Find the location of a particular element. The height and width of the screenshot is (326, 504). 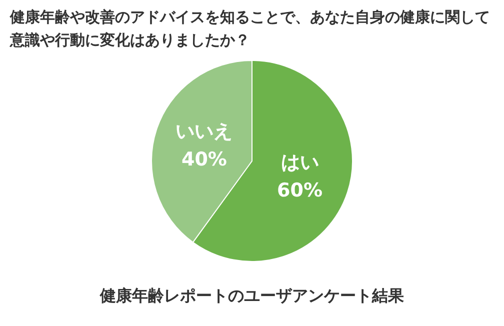

data-label: 60% is located at coordinates (300, 190).